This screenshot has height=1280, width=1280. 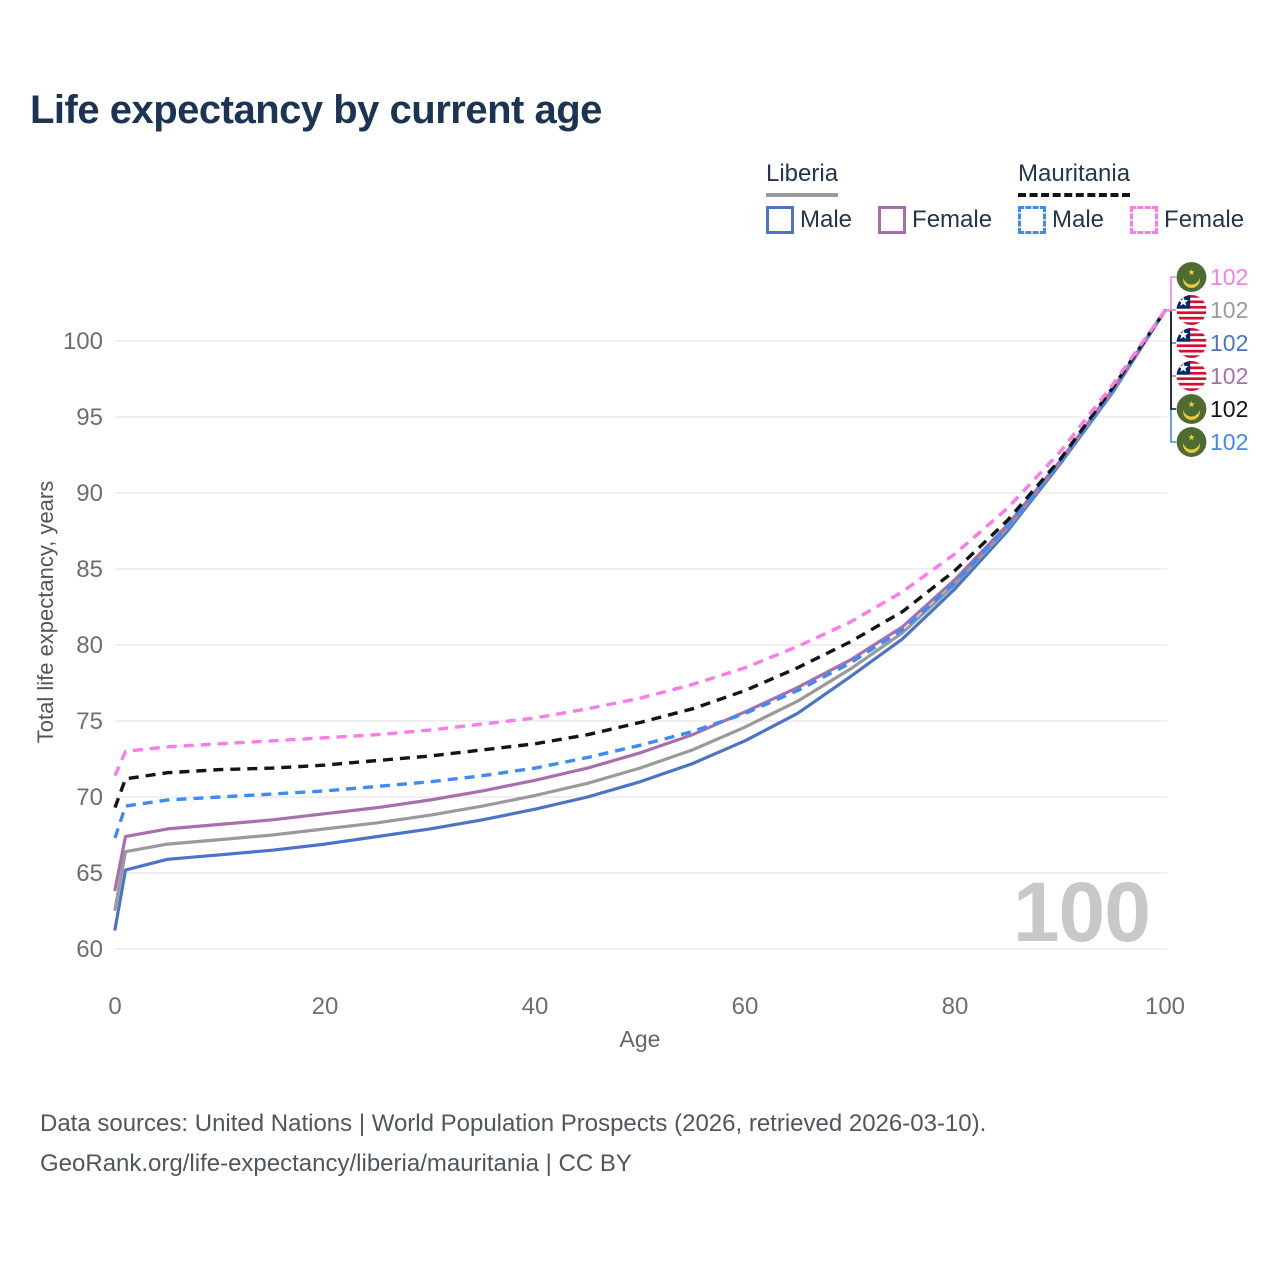 What do you see at coordinates (892, 220) in the screenshot?
I see `legend-swatch-liberia-female-icon` at bounding box center [892, 220].